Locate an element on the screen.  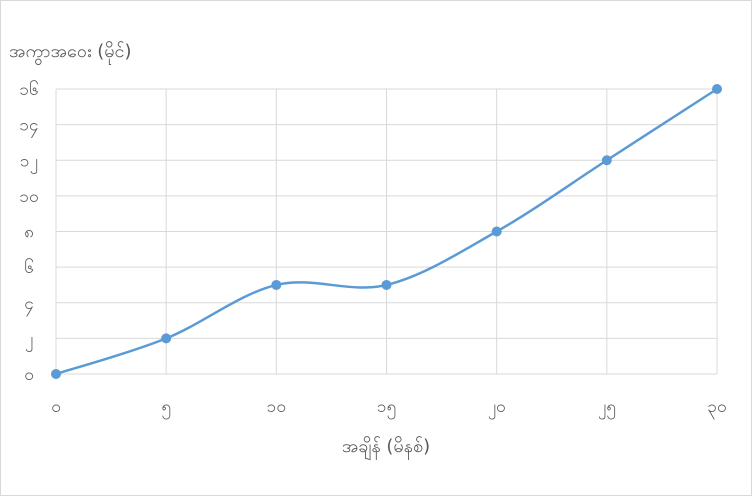
x-tick-labels: ၀ ၅ ၁၀ ၁၅ ၂၀ ၂၅ ၃၀ is located at coordinates (388, 408).